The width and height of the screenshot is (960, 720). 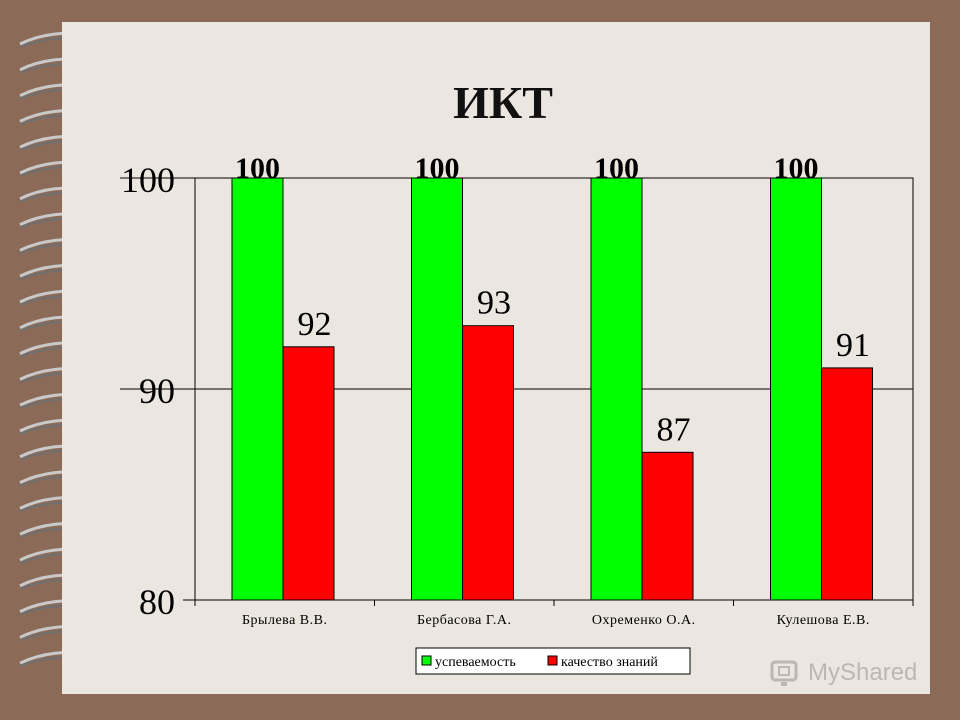 I want to click on data-label: 93, so click(x=494, y=303).